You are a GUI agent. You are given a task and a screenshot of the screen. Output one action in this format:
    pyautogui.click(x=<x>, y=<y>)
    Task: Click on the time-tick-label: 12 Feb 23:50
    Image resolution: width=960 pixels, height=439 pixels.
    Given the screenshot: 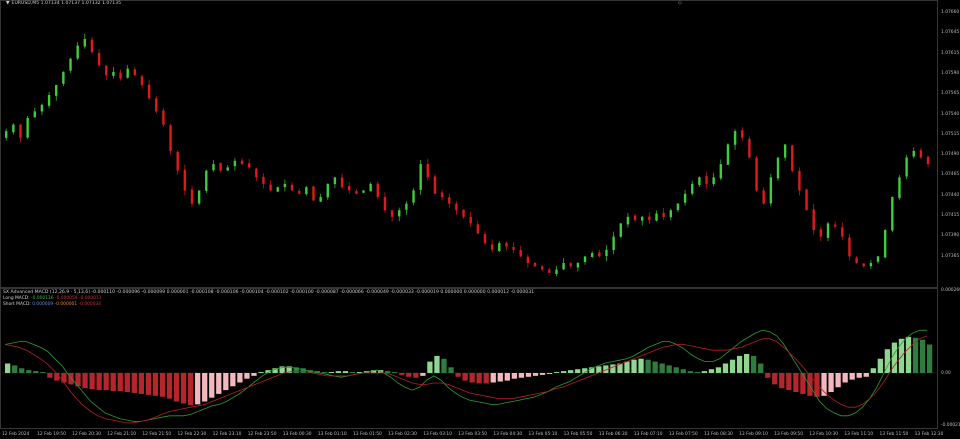 What is the action you would take?
    pyautogui.click(x=262, y=434)
    